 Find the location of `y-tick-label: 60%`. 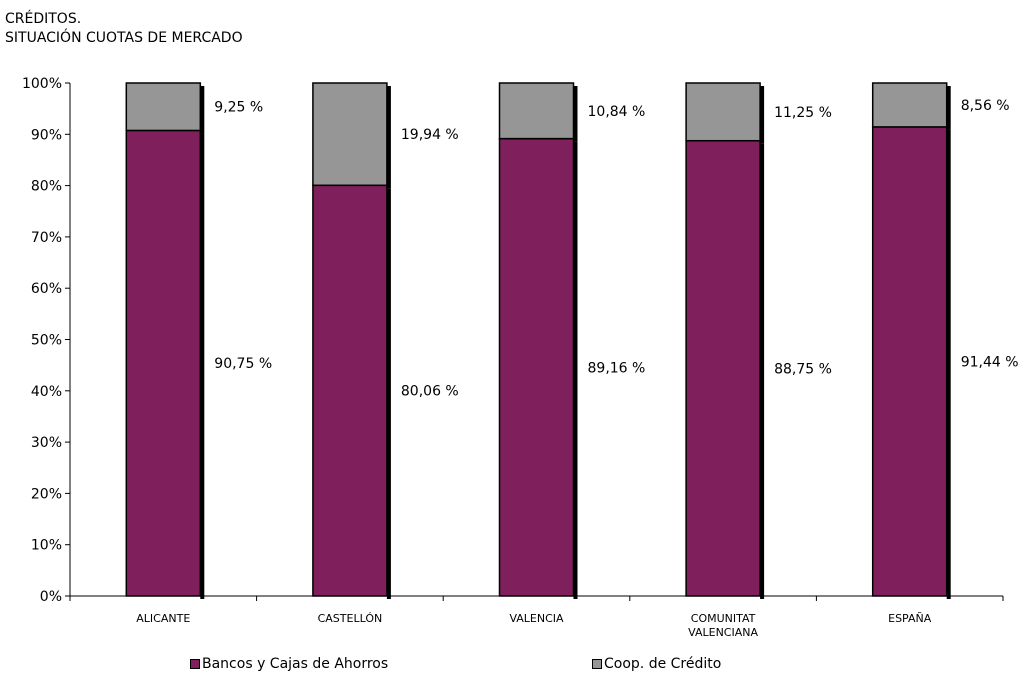

y-tick-label: 60% is located at coordinates (46, 289).